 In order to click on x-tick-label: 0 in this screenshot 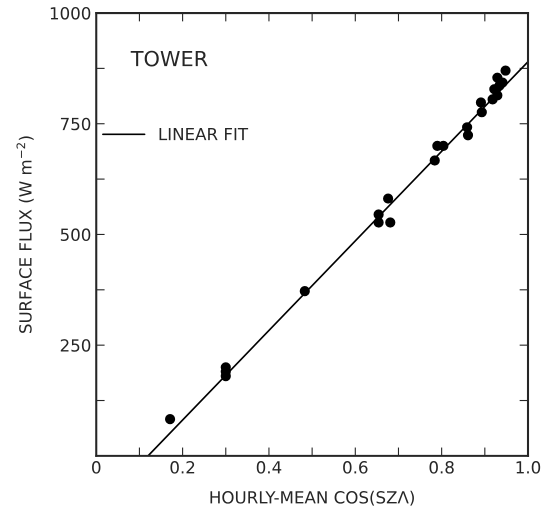, I will do `click(96, 467)`.